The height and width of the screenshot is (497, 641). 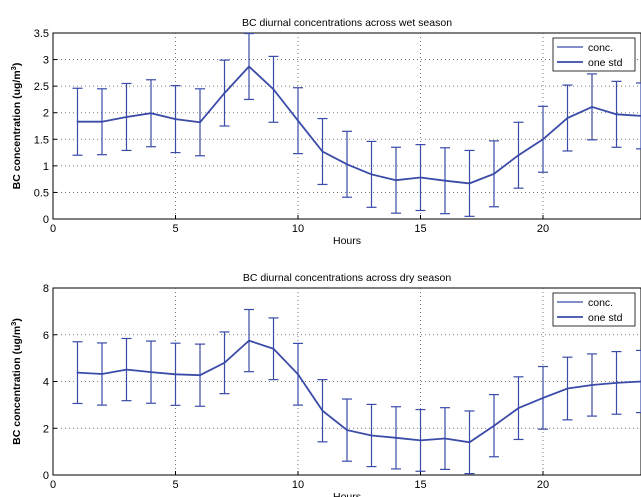 I want to click on y-tick-label: 1.5, so click(x=41, y=140).